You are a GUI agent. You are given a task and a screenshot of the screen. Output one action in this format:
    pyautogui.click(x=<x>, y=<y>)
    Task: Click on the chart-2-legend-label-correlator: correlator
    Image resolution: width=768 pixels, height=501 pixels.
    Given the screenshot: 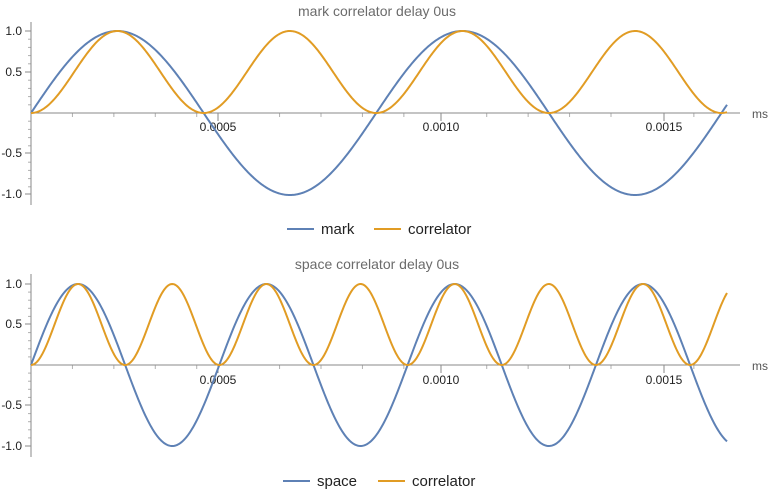 What is the action you would take?
    pyautogui.click(x=443, y=481)
    